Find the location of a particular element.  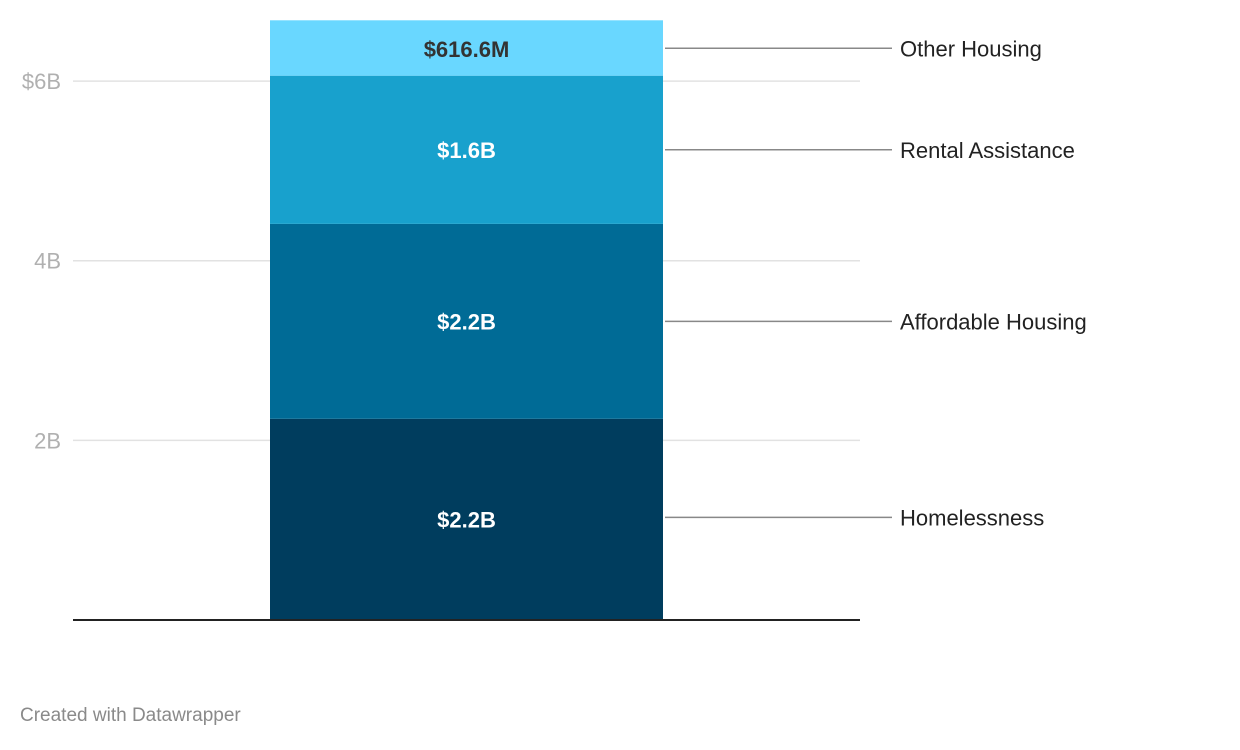

segment-value-label: $616.6M is located at coordinates (467, 49).